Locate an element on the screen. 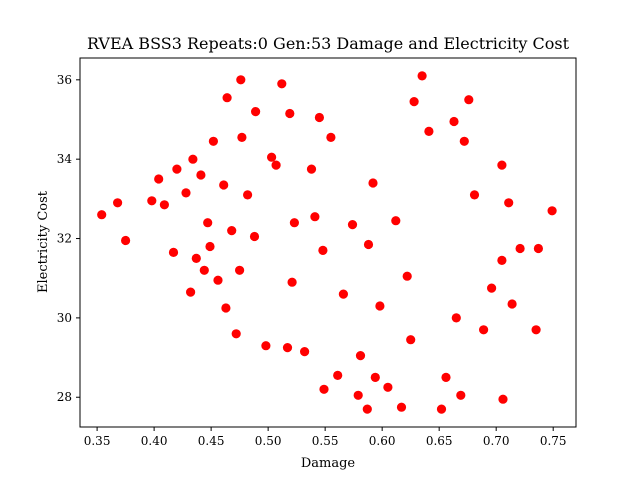 The height and width of the screenshot is (484, 640). x-tick-label: 0.35 is located at coordinates (97, 441).